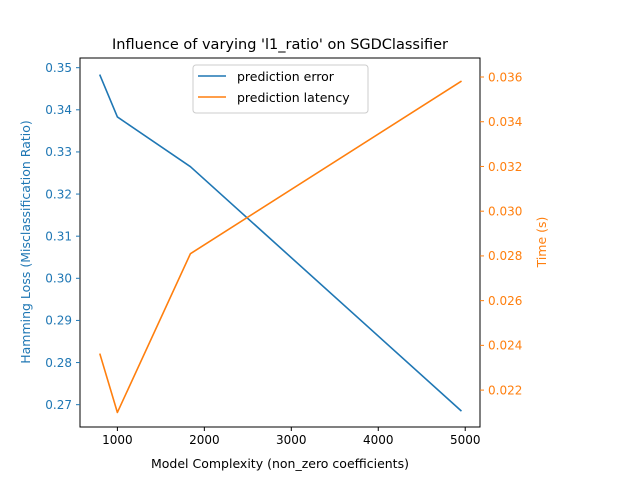 This screenshot has height=480, width=640. I want to click on y-right-tick-label-2: 0.026, so click(505, 301).